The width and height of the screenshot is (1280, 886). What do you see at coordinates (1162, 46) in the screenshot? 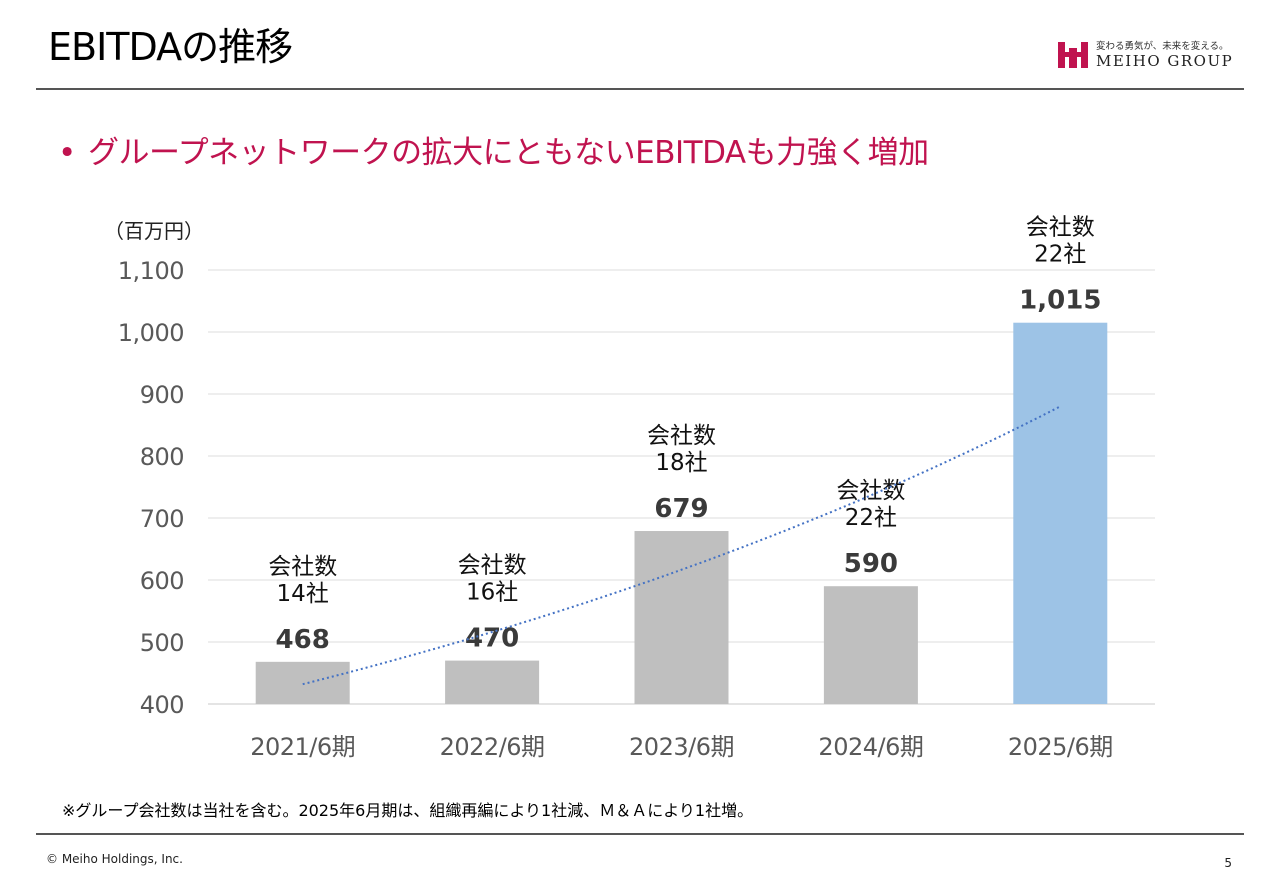
I see `logo-tagline: 変わる勇気が、未来を変える。` at bounding box center [1162, 46].